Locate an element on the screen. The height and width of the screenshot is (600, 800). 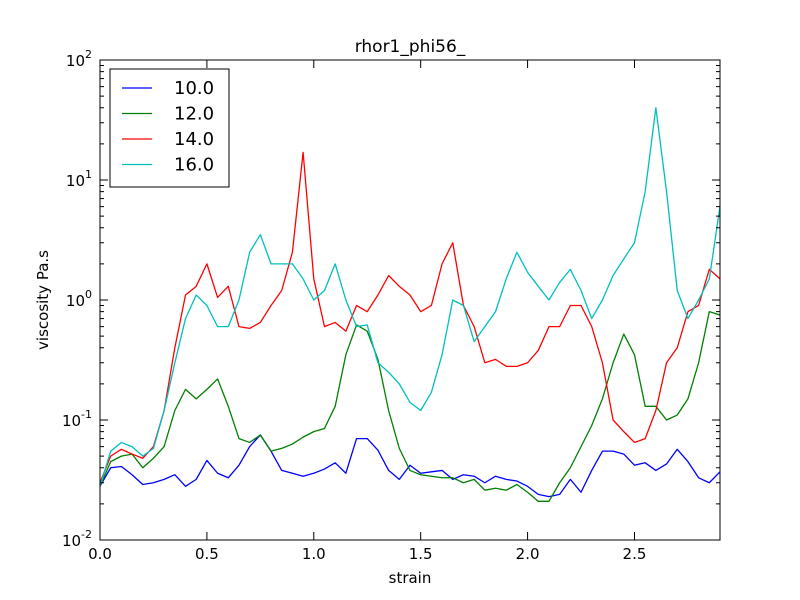
y-tick-label: 10⁰ is located at coordinates (79, 299).